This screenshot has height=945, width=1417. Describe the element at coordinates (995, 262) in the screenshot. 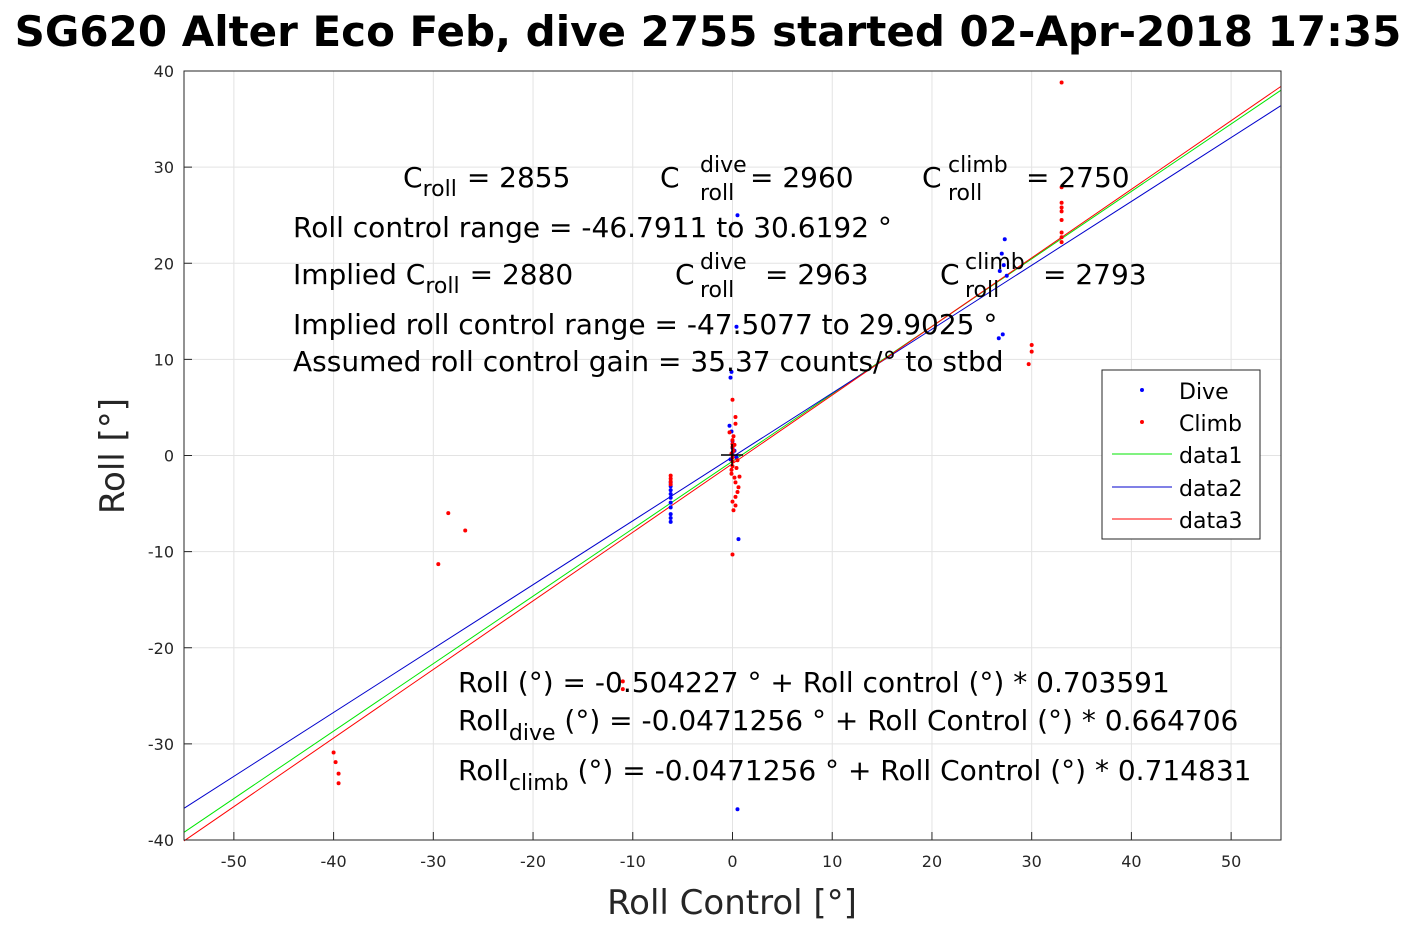

I see `implied-c-climb-sup: climb` at that location.